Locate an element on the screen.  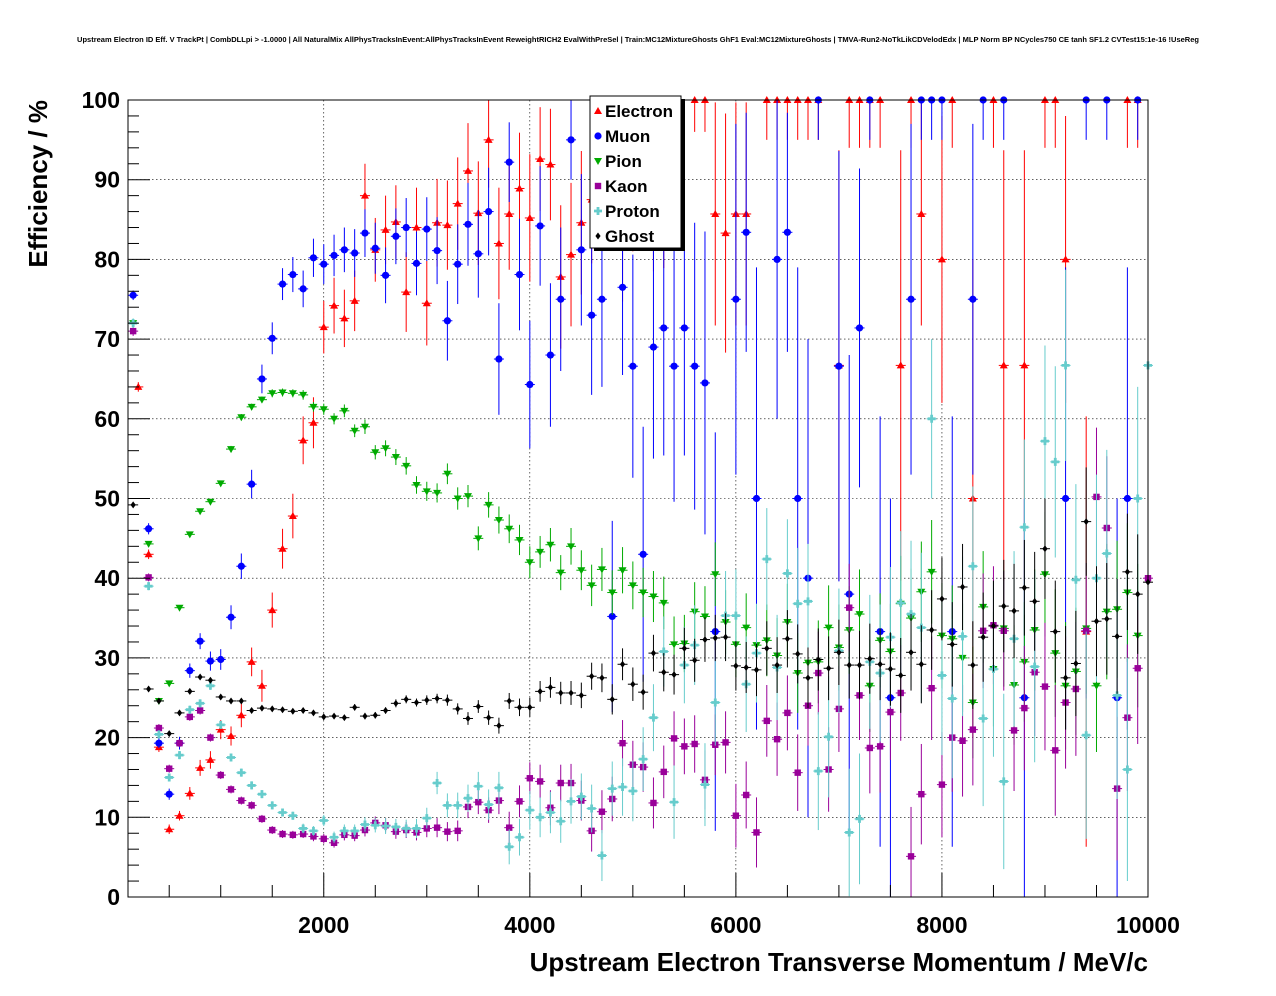
x-tick-label: 6000 is located at coordinates (735, 925).